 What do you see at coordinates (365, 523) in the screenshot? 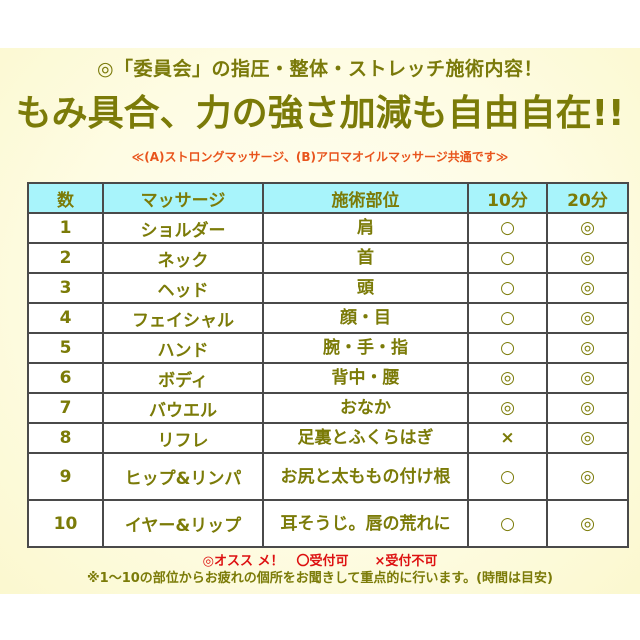
I see `treatment-part: 耳そうじ。唇の荒れに` at bounding box center [365, 523].